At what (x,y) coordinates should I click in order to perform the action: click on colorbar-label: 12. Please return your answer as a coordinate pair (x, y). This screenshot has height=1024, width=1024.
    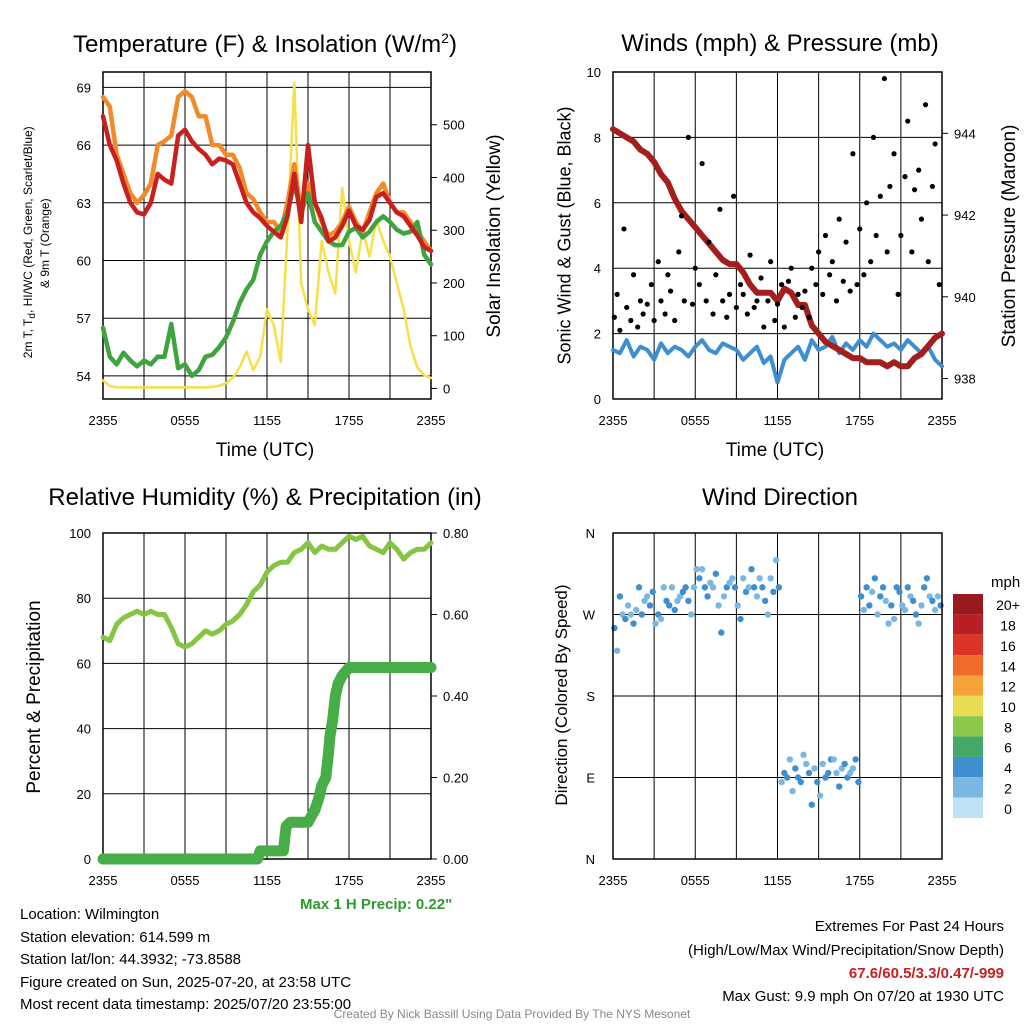
    Looking at the image, I should click on (1008, 687).